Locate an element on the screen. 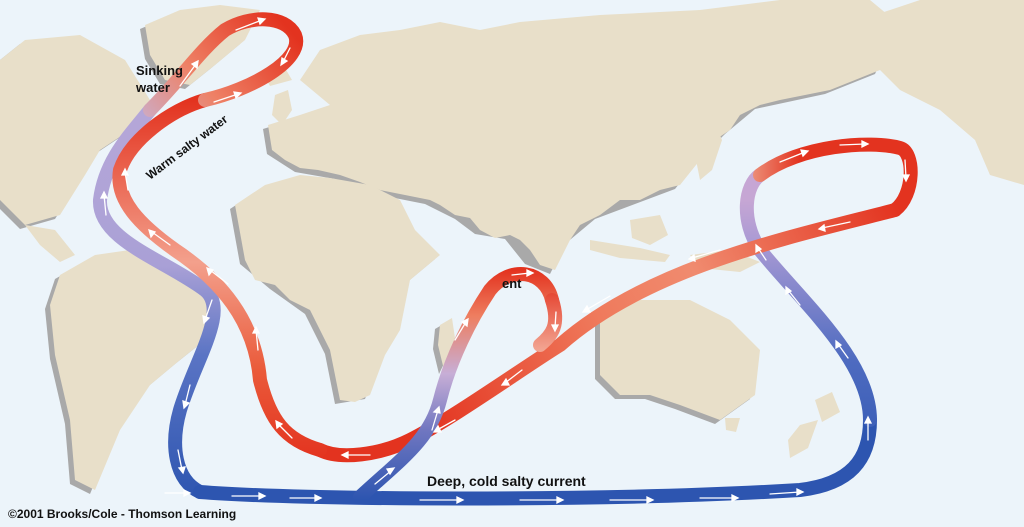  pacific-warm-loop is located at coordinates (835, 177).